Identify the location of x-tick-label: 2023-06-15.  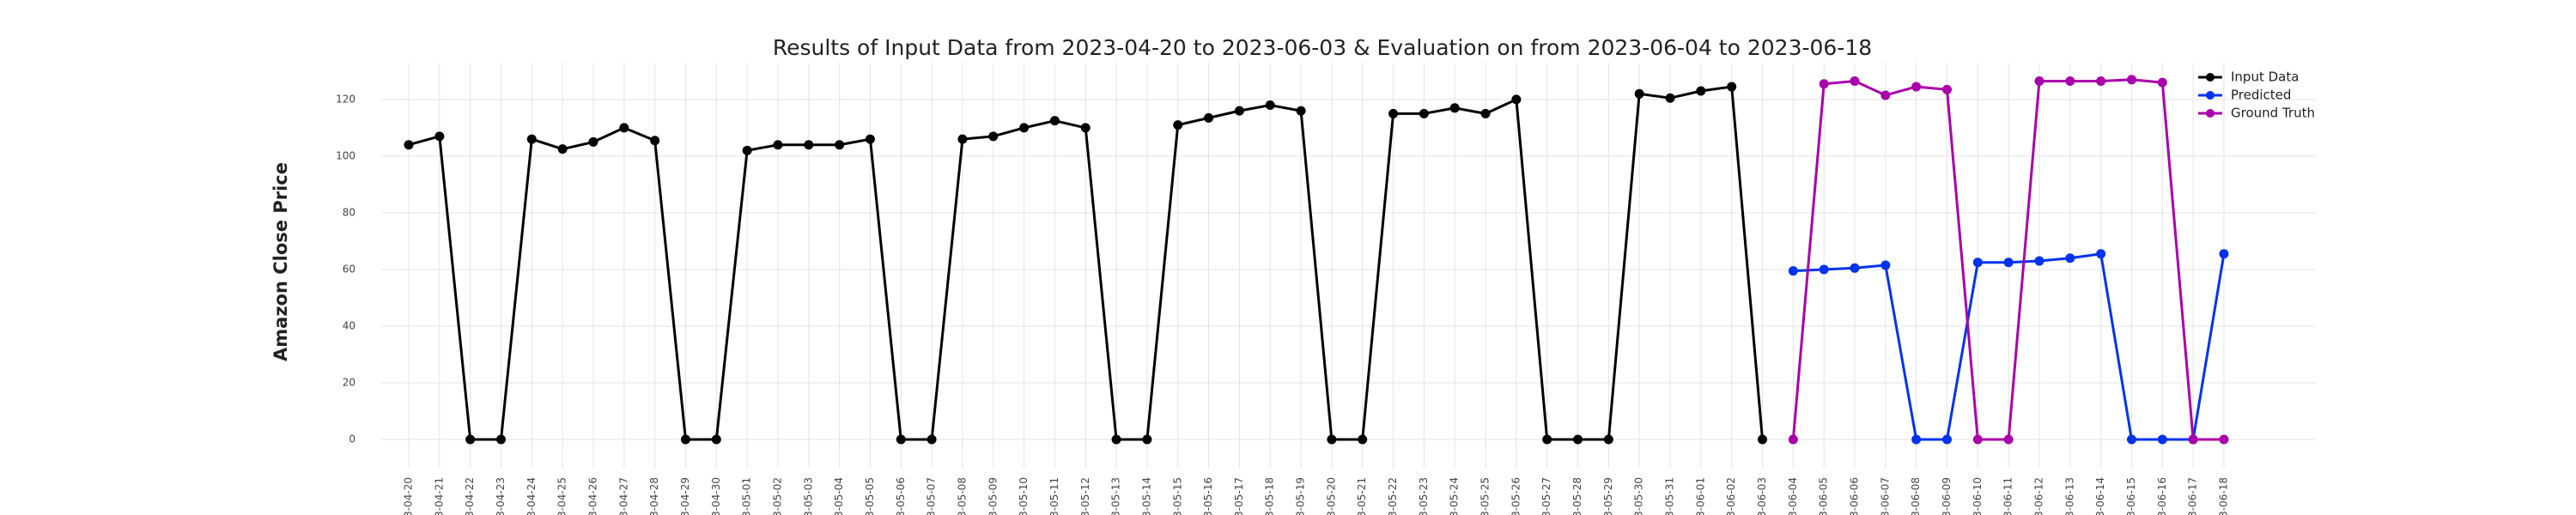
(2131, 496).